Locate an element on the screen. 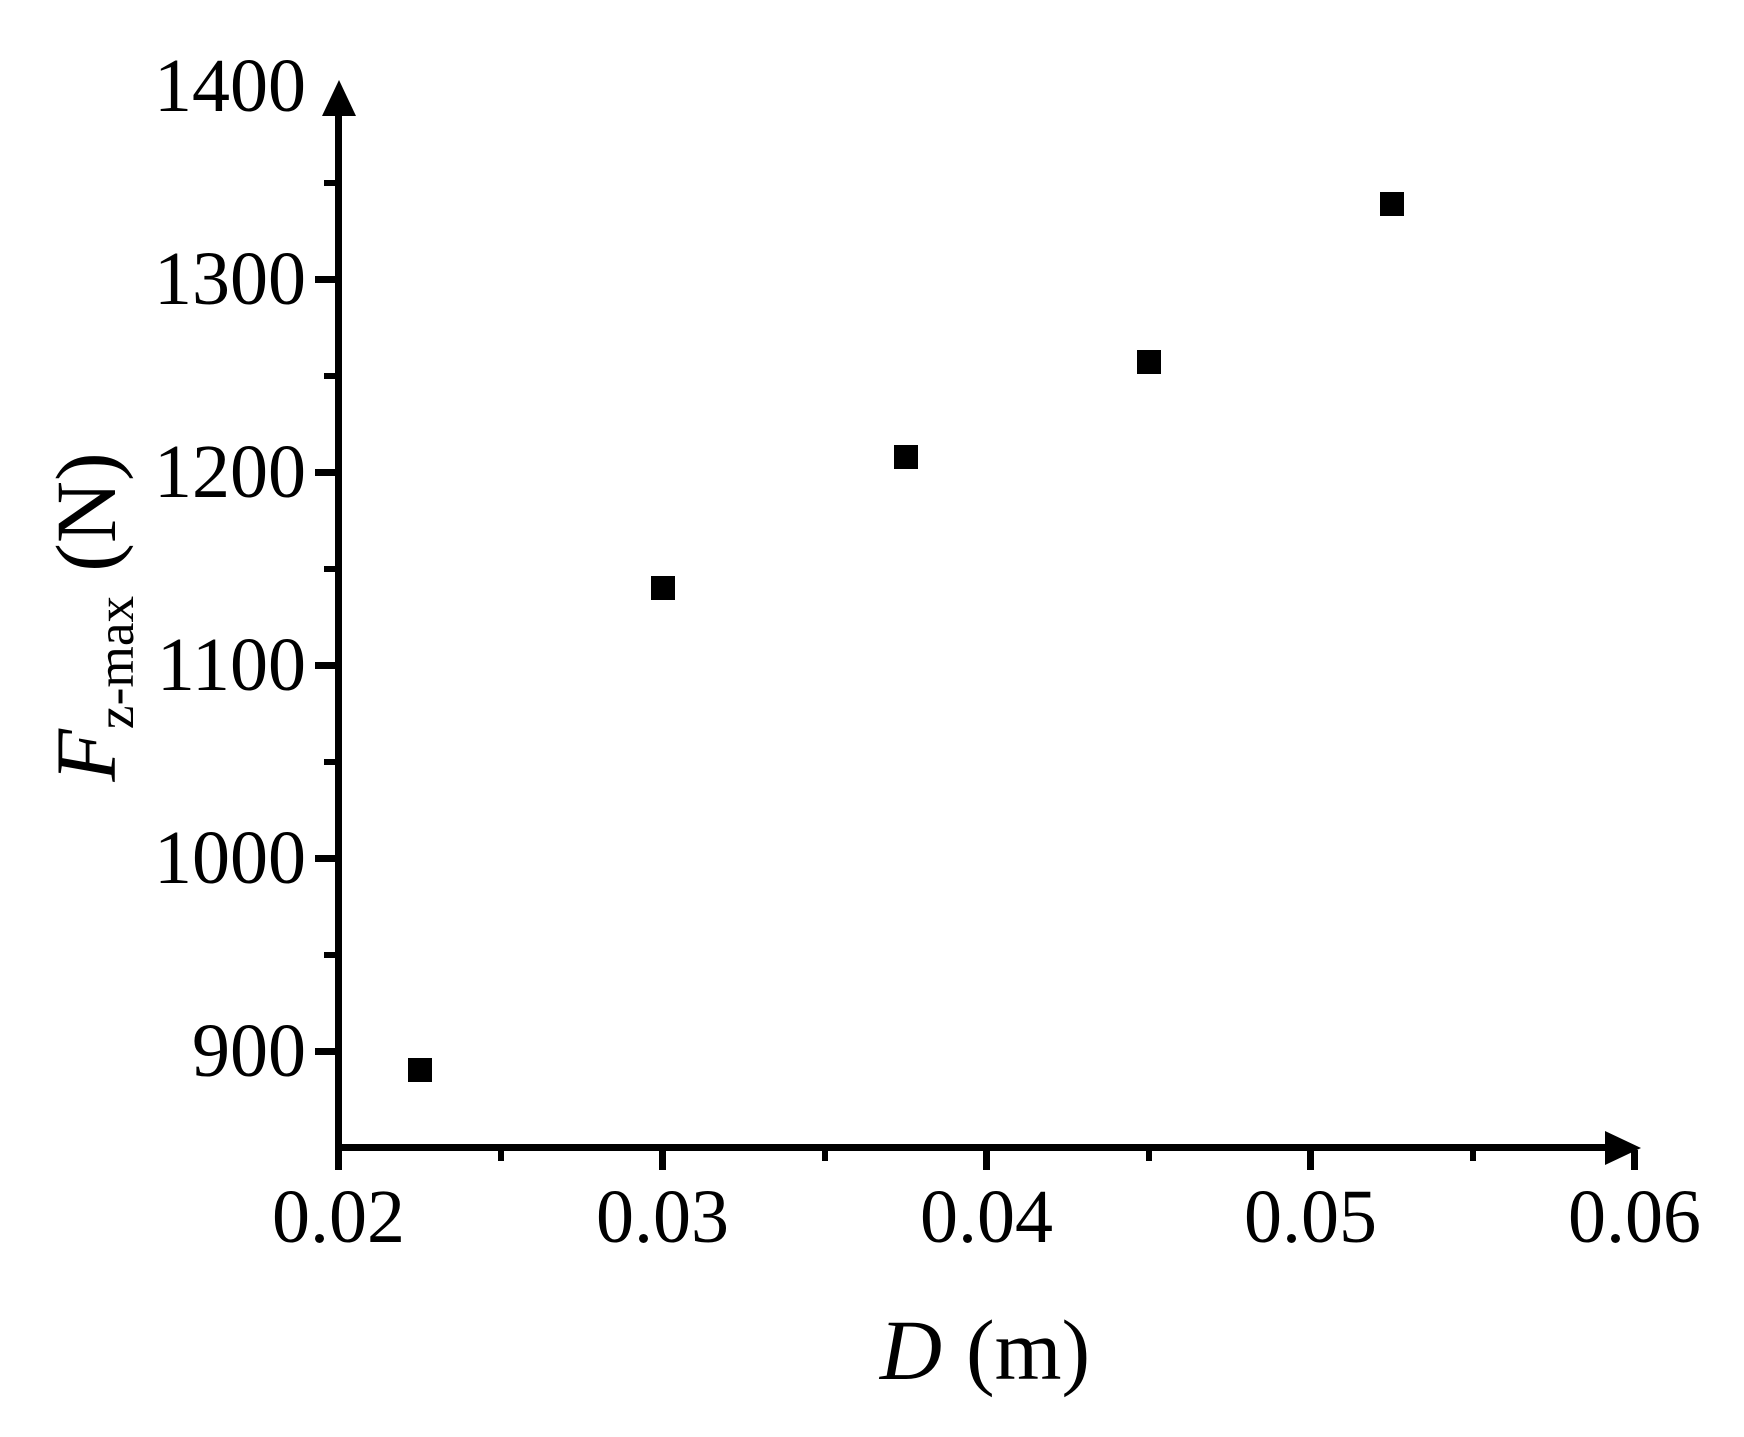 The width and height of the screenshot is (1744, 1437). y-tick-label: 1200 is located at coordinates (230, 472).